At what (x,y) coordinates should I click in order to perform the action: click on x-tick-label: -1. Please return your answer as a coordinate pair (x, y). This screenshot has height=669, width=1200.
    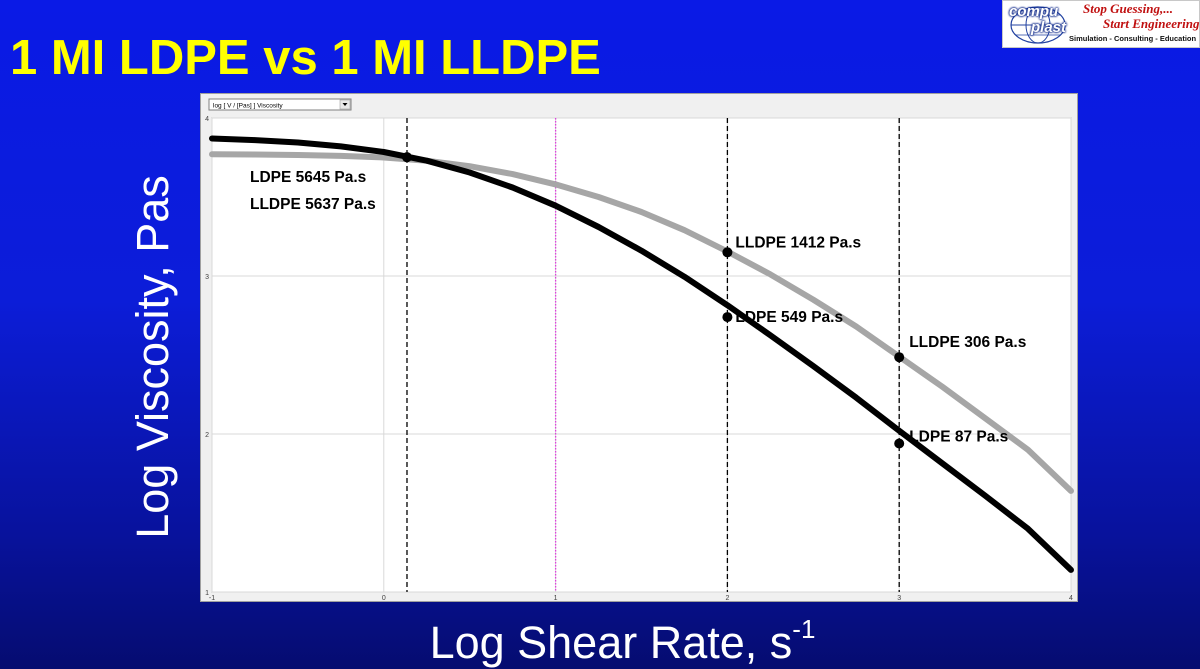
    Looking at the image, I should click on (212, 598).